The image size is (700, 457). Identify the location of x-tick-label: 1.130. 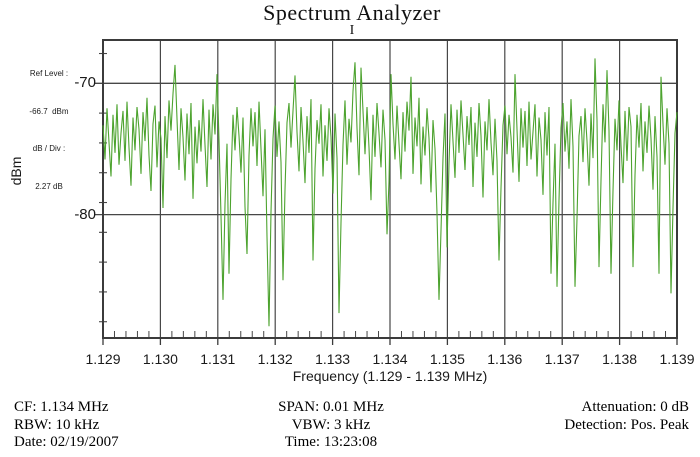
(160, 359).